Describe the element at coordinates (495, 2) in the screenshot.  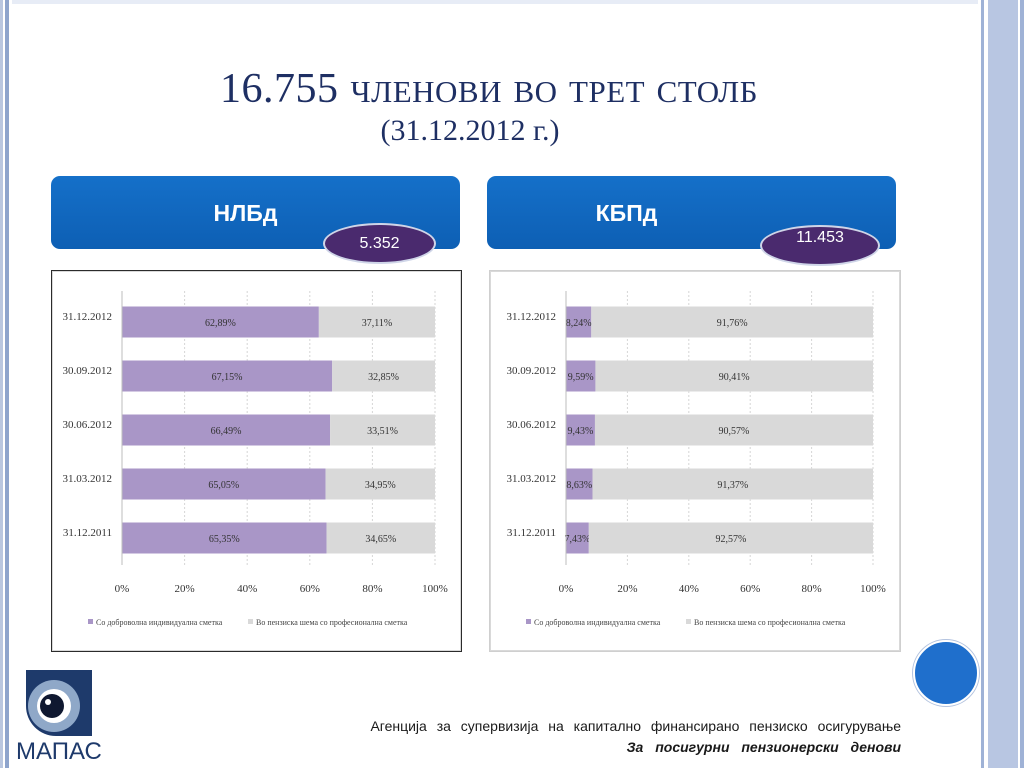
I see `top-frame-line` at that location.